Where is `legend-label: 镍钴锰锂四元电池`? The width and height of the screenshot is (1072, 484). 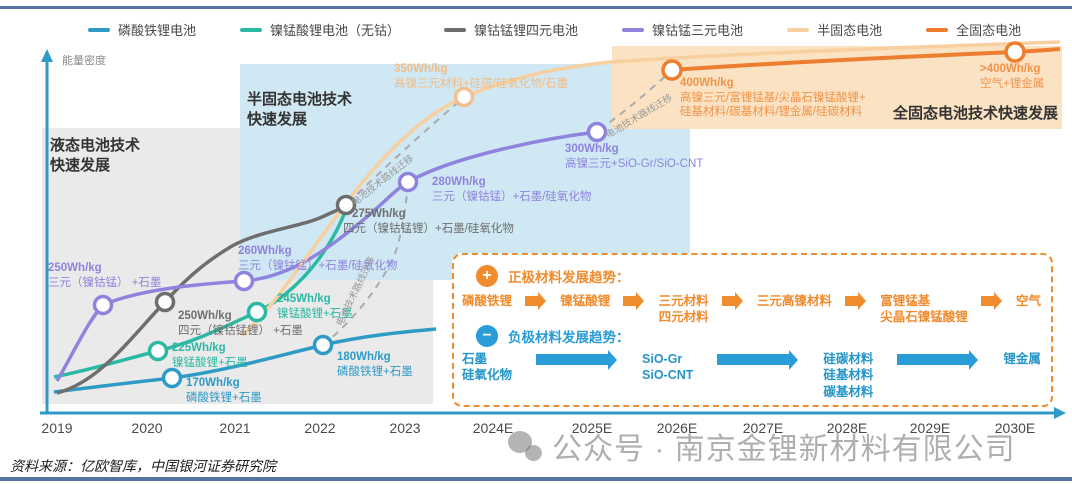
legend-label: 镍钴锰锂四元电池 is located at coordinates (526, 30).